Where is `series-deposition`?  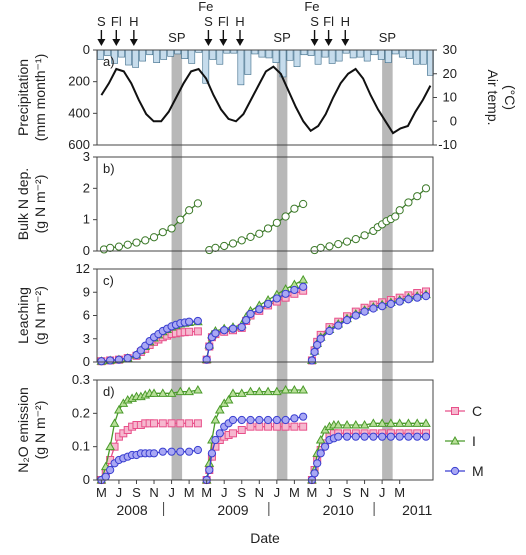 series-deposition is located at coordinates (265, 219).